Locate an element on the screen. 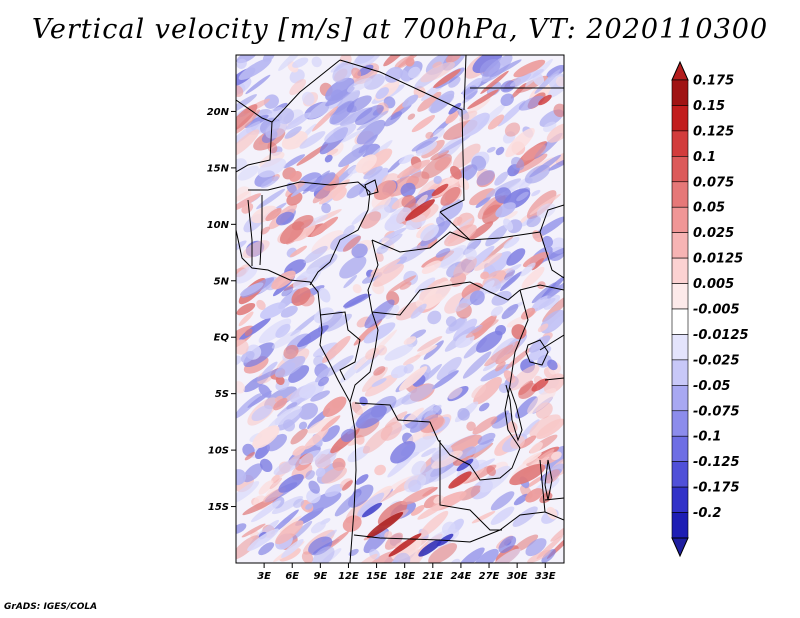 This screenshot has width=800, height=618. border-ethiopia is located at coordinates (551, 255).